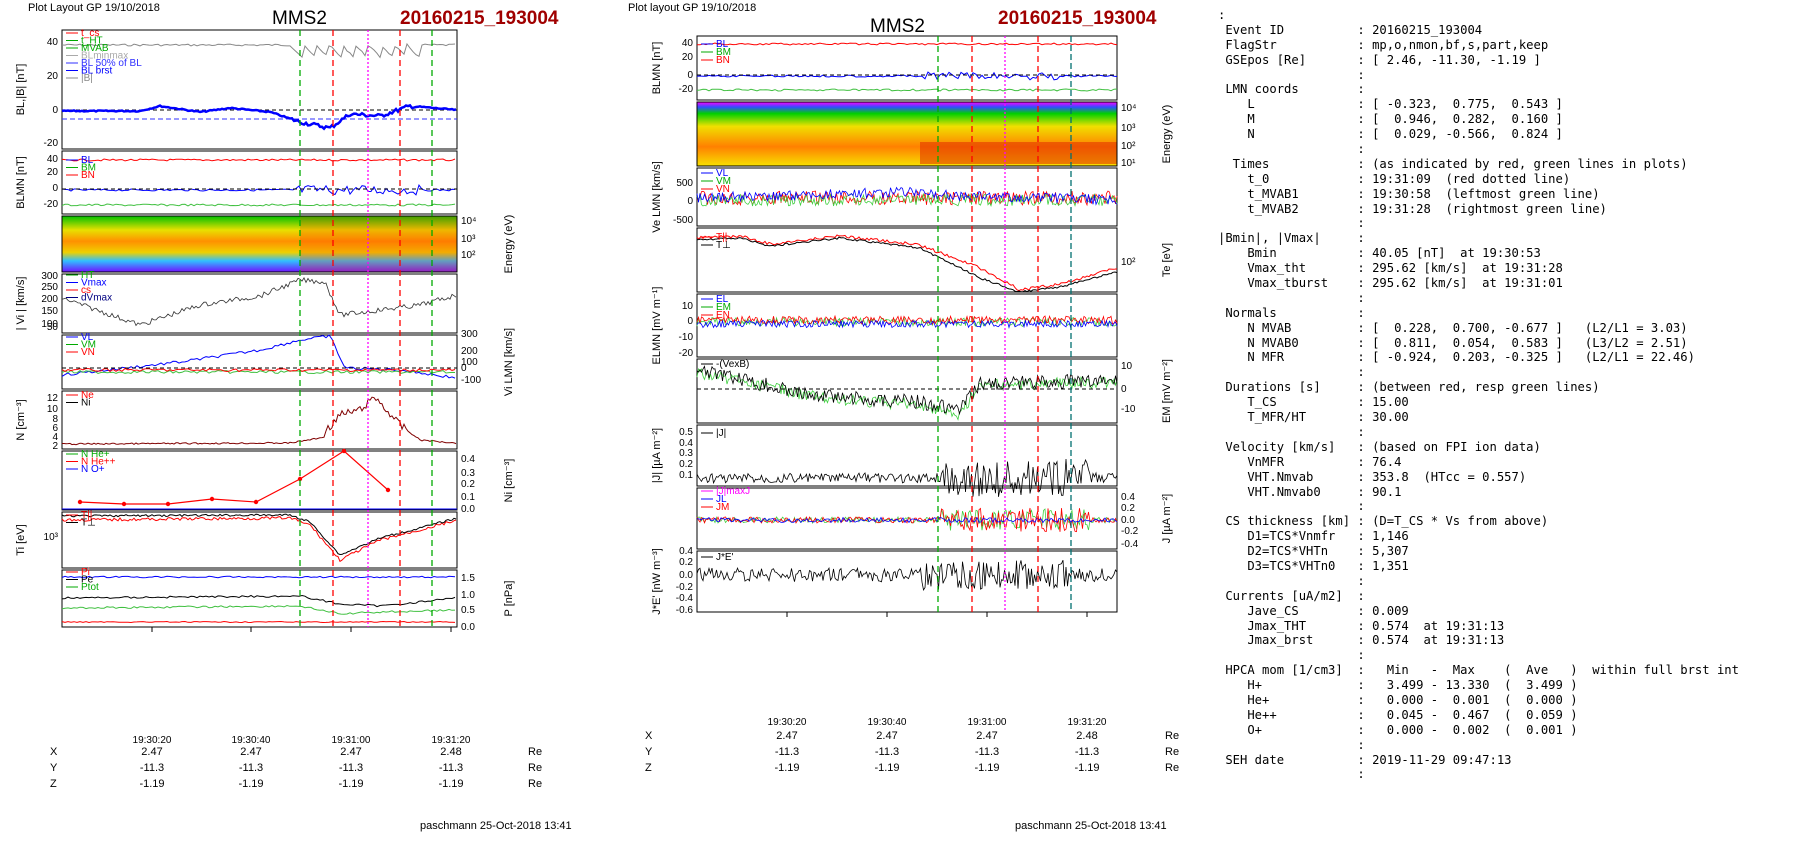  What do you see at coordinates (479, 18) in the screenshot?
I see `left-event-title: 20160215_193004` at bounding box center [479, 18].